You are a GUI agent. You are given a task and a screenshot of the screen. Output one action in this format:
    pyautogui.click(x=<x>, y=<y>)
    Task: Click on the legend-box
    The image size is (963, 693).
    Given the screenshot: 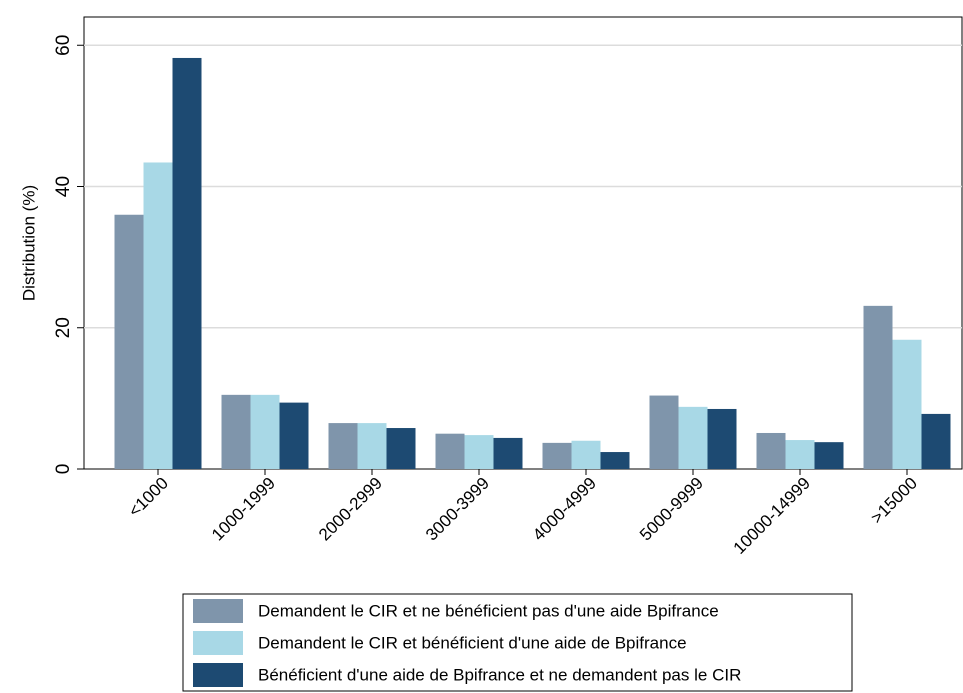 What is the action you would take?
    pyautogui.click(x=517, y=642)
    